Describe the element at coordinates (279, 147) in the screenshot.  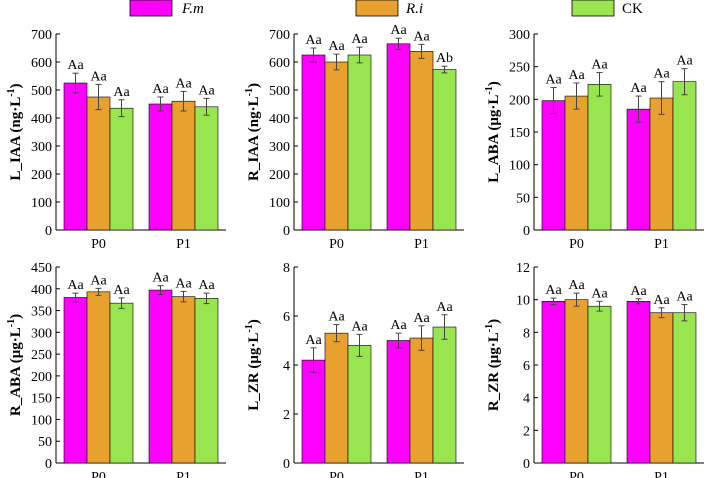
I see `y-tick-label: 300` at that location.